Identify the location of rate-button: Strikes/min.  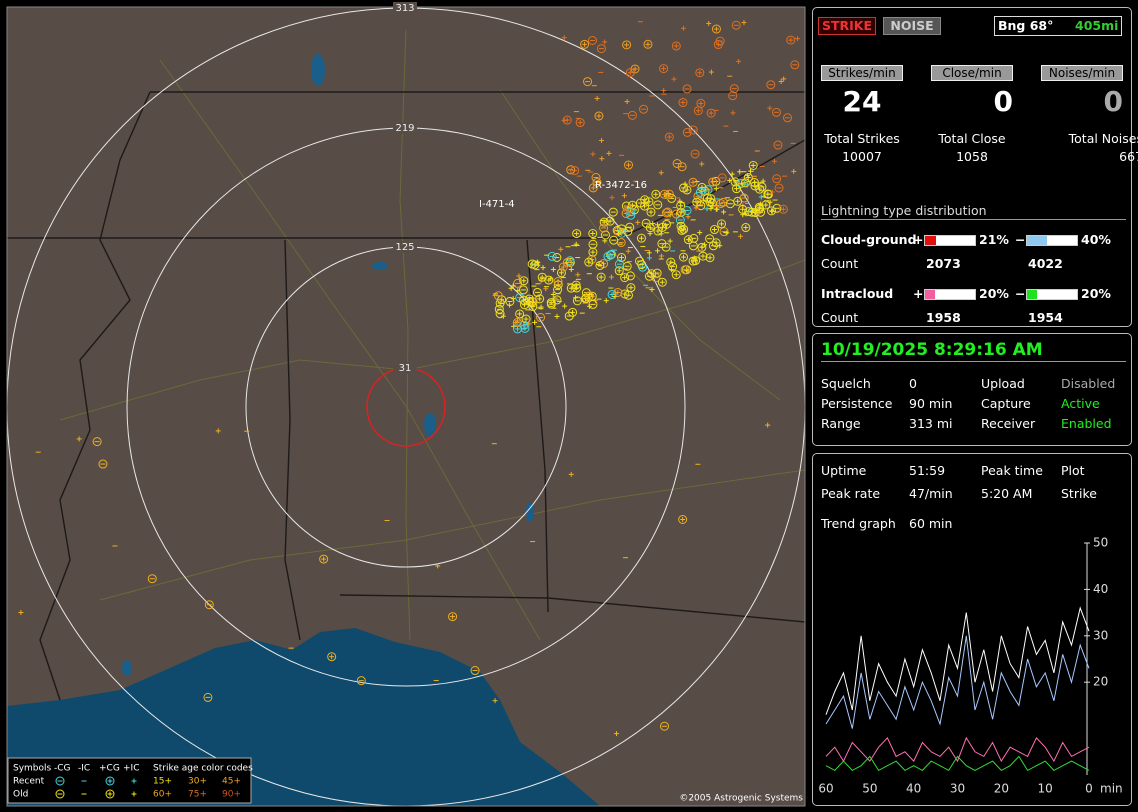
(862, 73).